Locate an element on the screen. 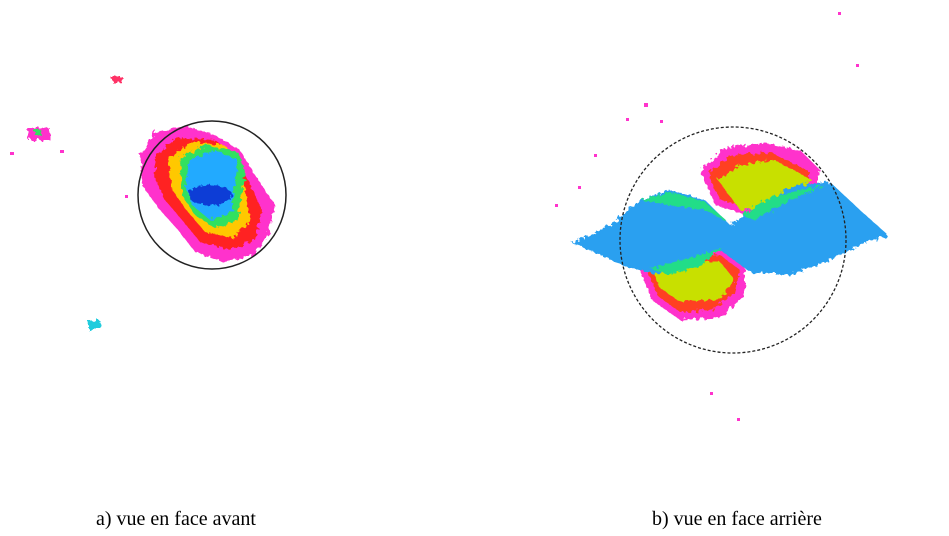 The height and width of the screenshot is (536, 949). caption: a) vue en face avant is located at coordinates (176, 519).